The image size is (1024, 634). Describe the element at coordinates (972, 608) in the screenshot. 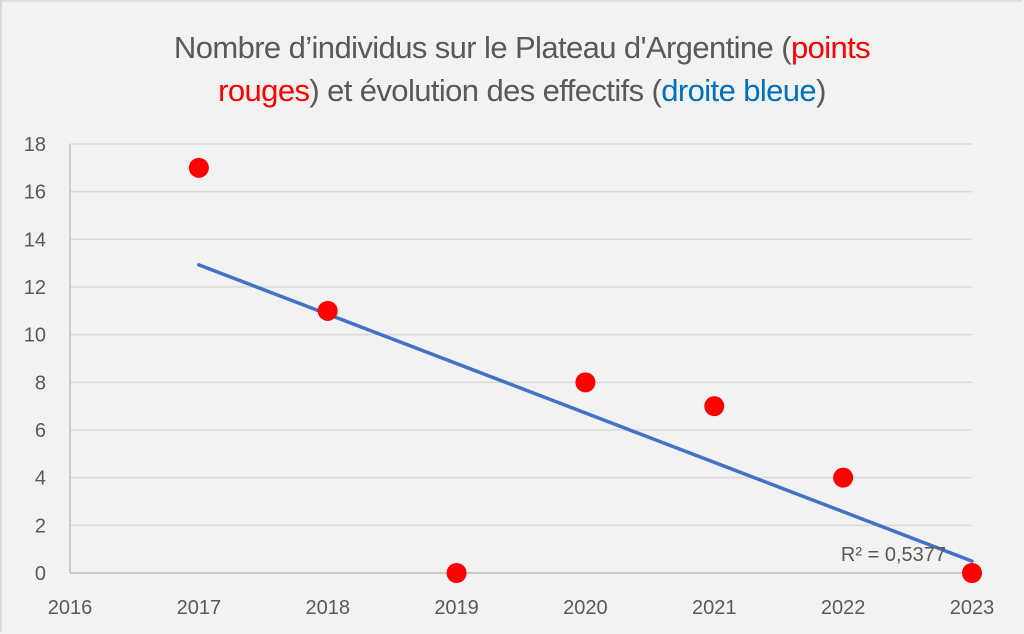

I see `x-tick-label: 2023` at that location.